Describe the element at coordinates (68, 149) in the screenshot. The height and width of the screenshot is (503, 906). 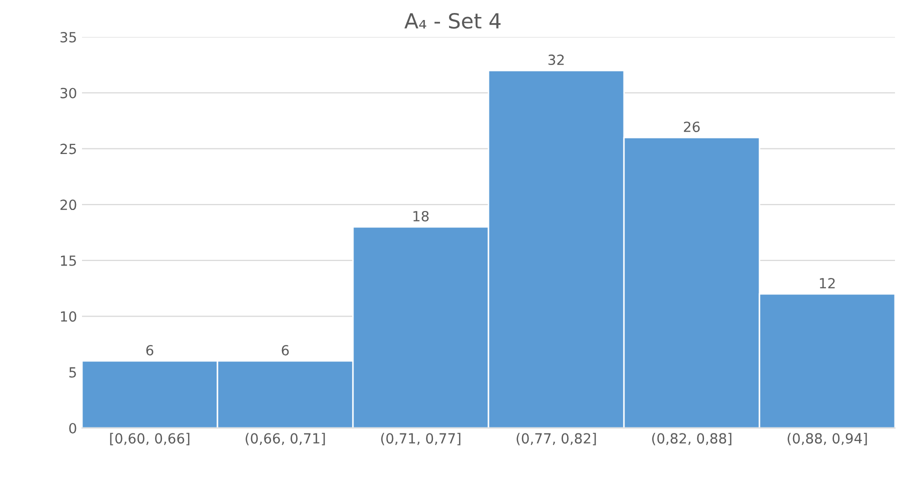
I see `y-tick-label: 25` at that location.